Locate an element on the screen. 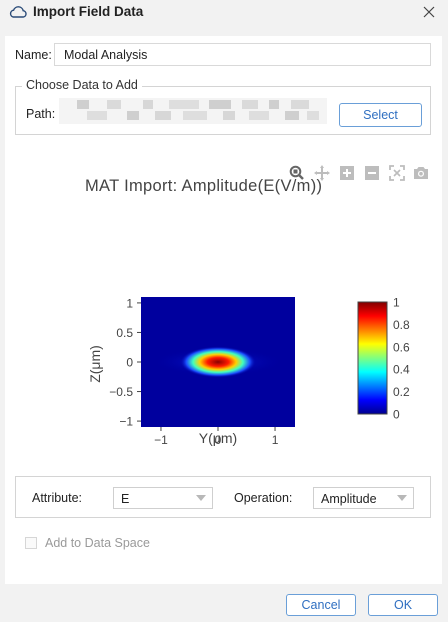  zoom-out-icon is located at coordinates (372, 173).